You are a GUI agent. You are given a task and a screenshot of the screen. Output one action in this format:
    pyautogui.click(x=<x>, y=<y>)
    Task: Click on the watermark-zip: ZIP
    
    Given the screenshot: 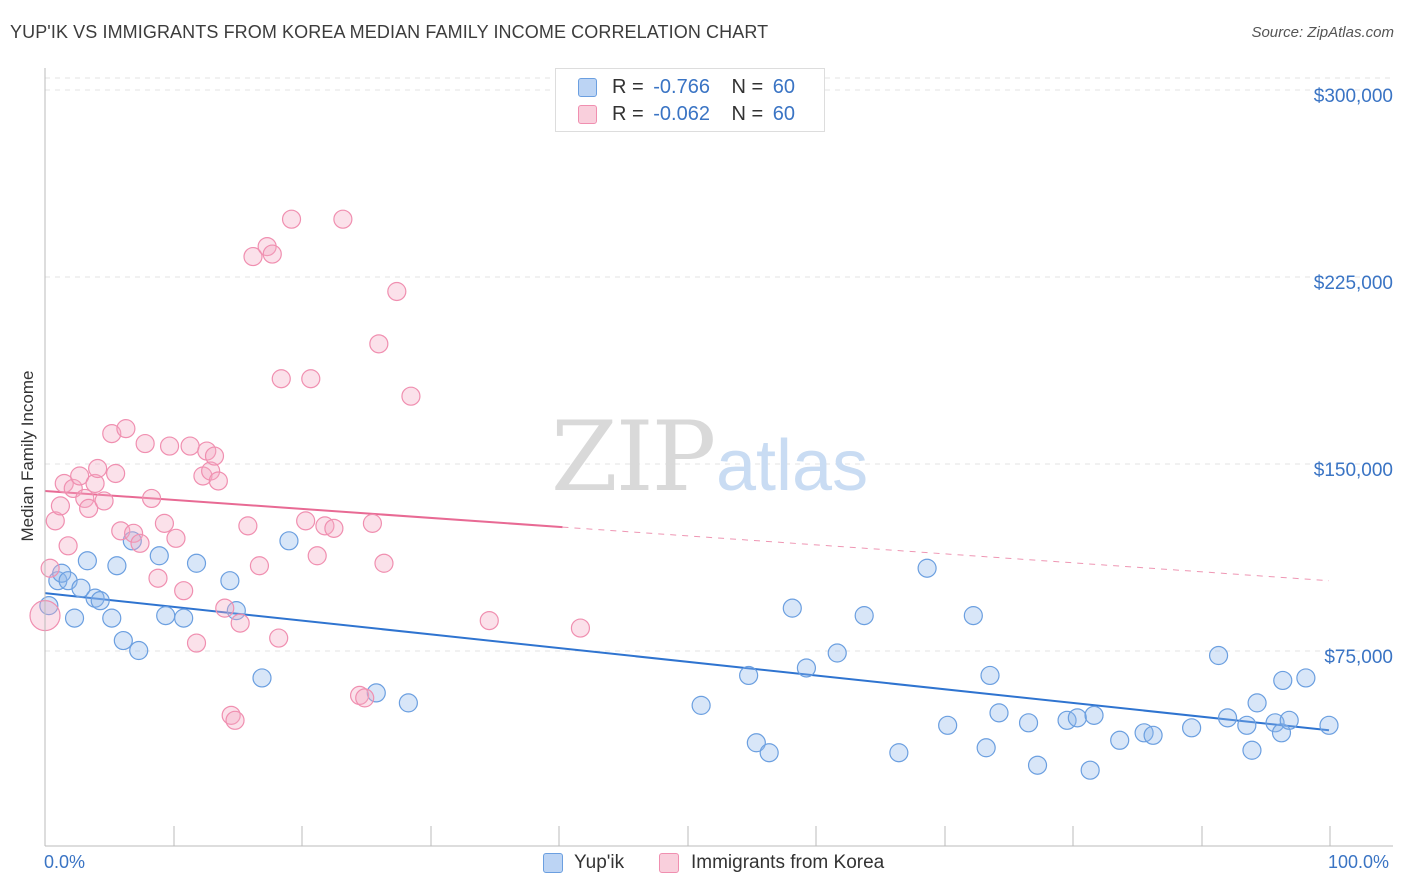 What is the action you would take?
    pyautogui.click(x=632, y=457)
    